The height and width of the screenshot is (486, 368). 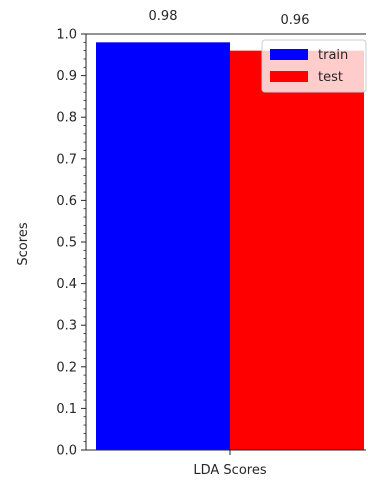 I want to click on legend: train test, so click(x=314, y=66).